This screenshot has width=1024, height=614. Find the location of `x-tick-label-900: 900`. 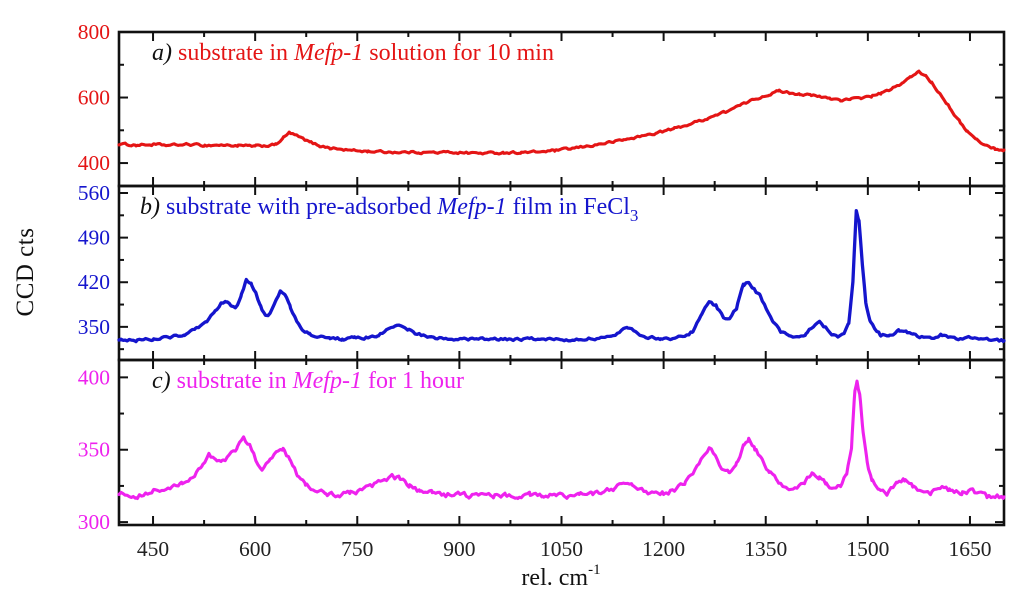

x-tick-label-900: 900 is located at coordinates (459, 549).